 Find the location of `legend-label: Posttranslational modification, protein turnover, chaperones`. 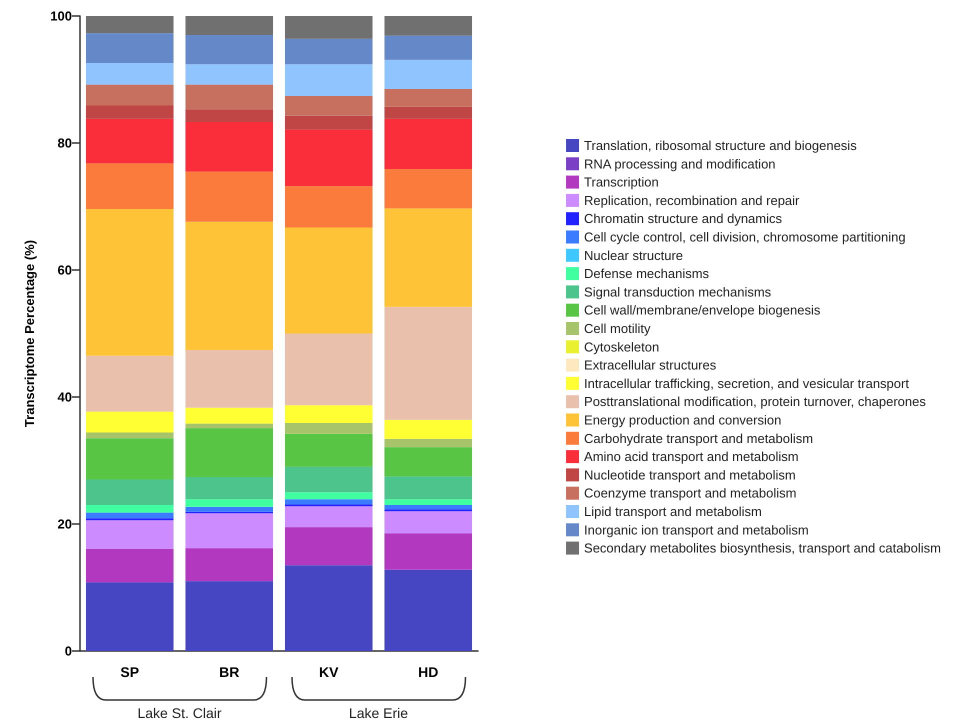

legend-label: Posttranslational modification, protein turnover, chaperones is located at coordinates (755, 402).